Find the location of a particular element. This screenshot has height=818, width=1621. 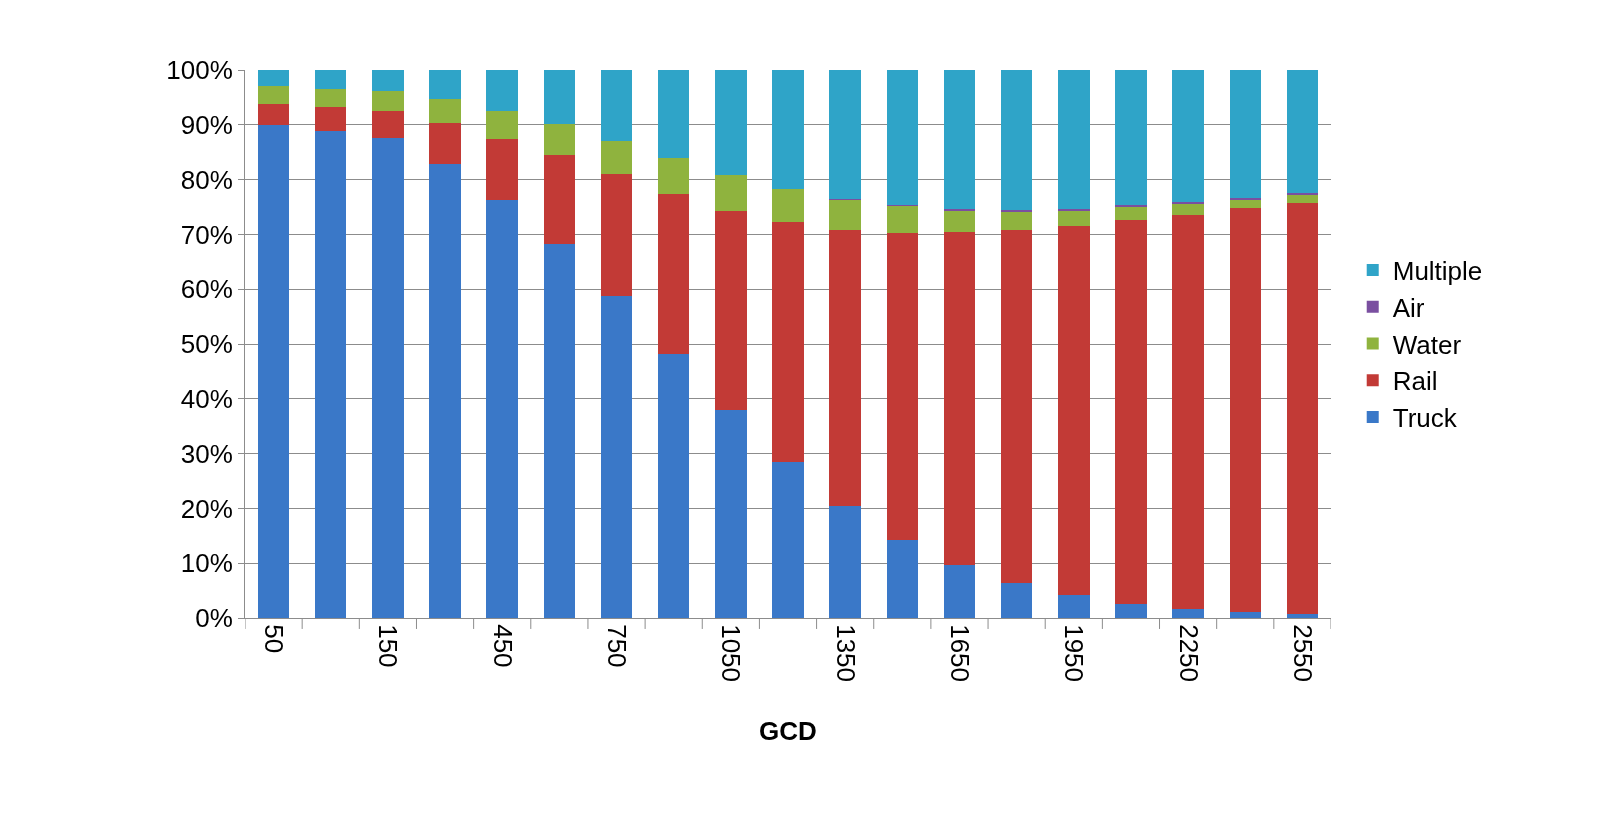

x-tick-label: 1950 is located at coordinates (1074, 653).